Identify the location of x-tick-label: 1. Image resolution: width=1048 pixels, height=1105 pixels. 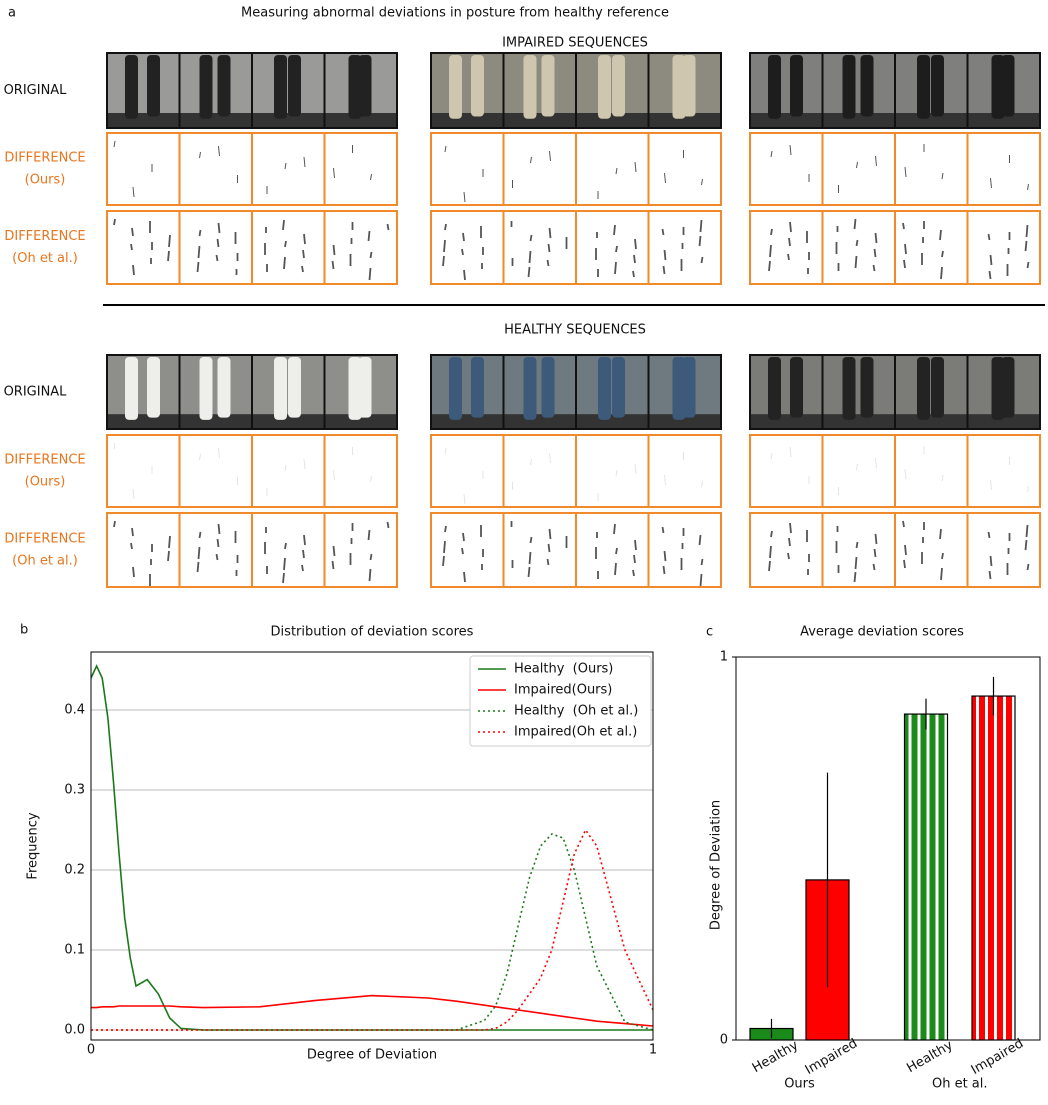
(653, 1050).